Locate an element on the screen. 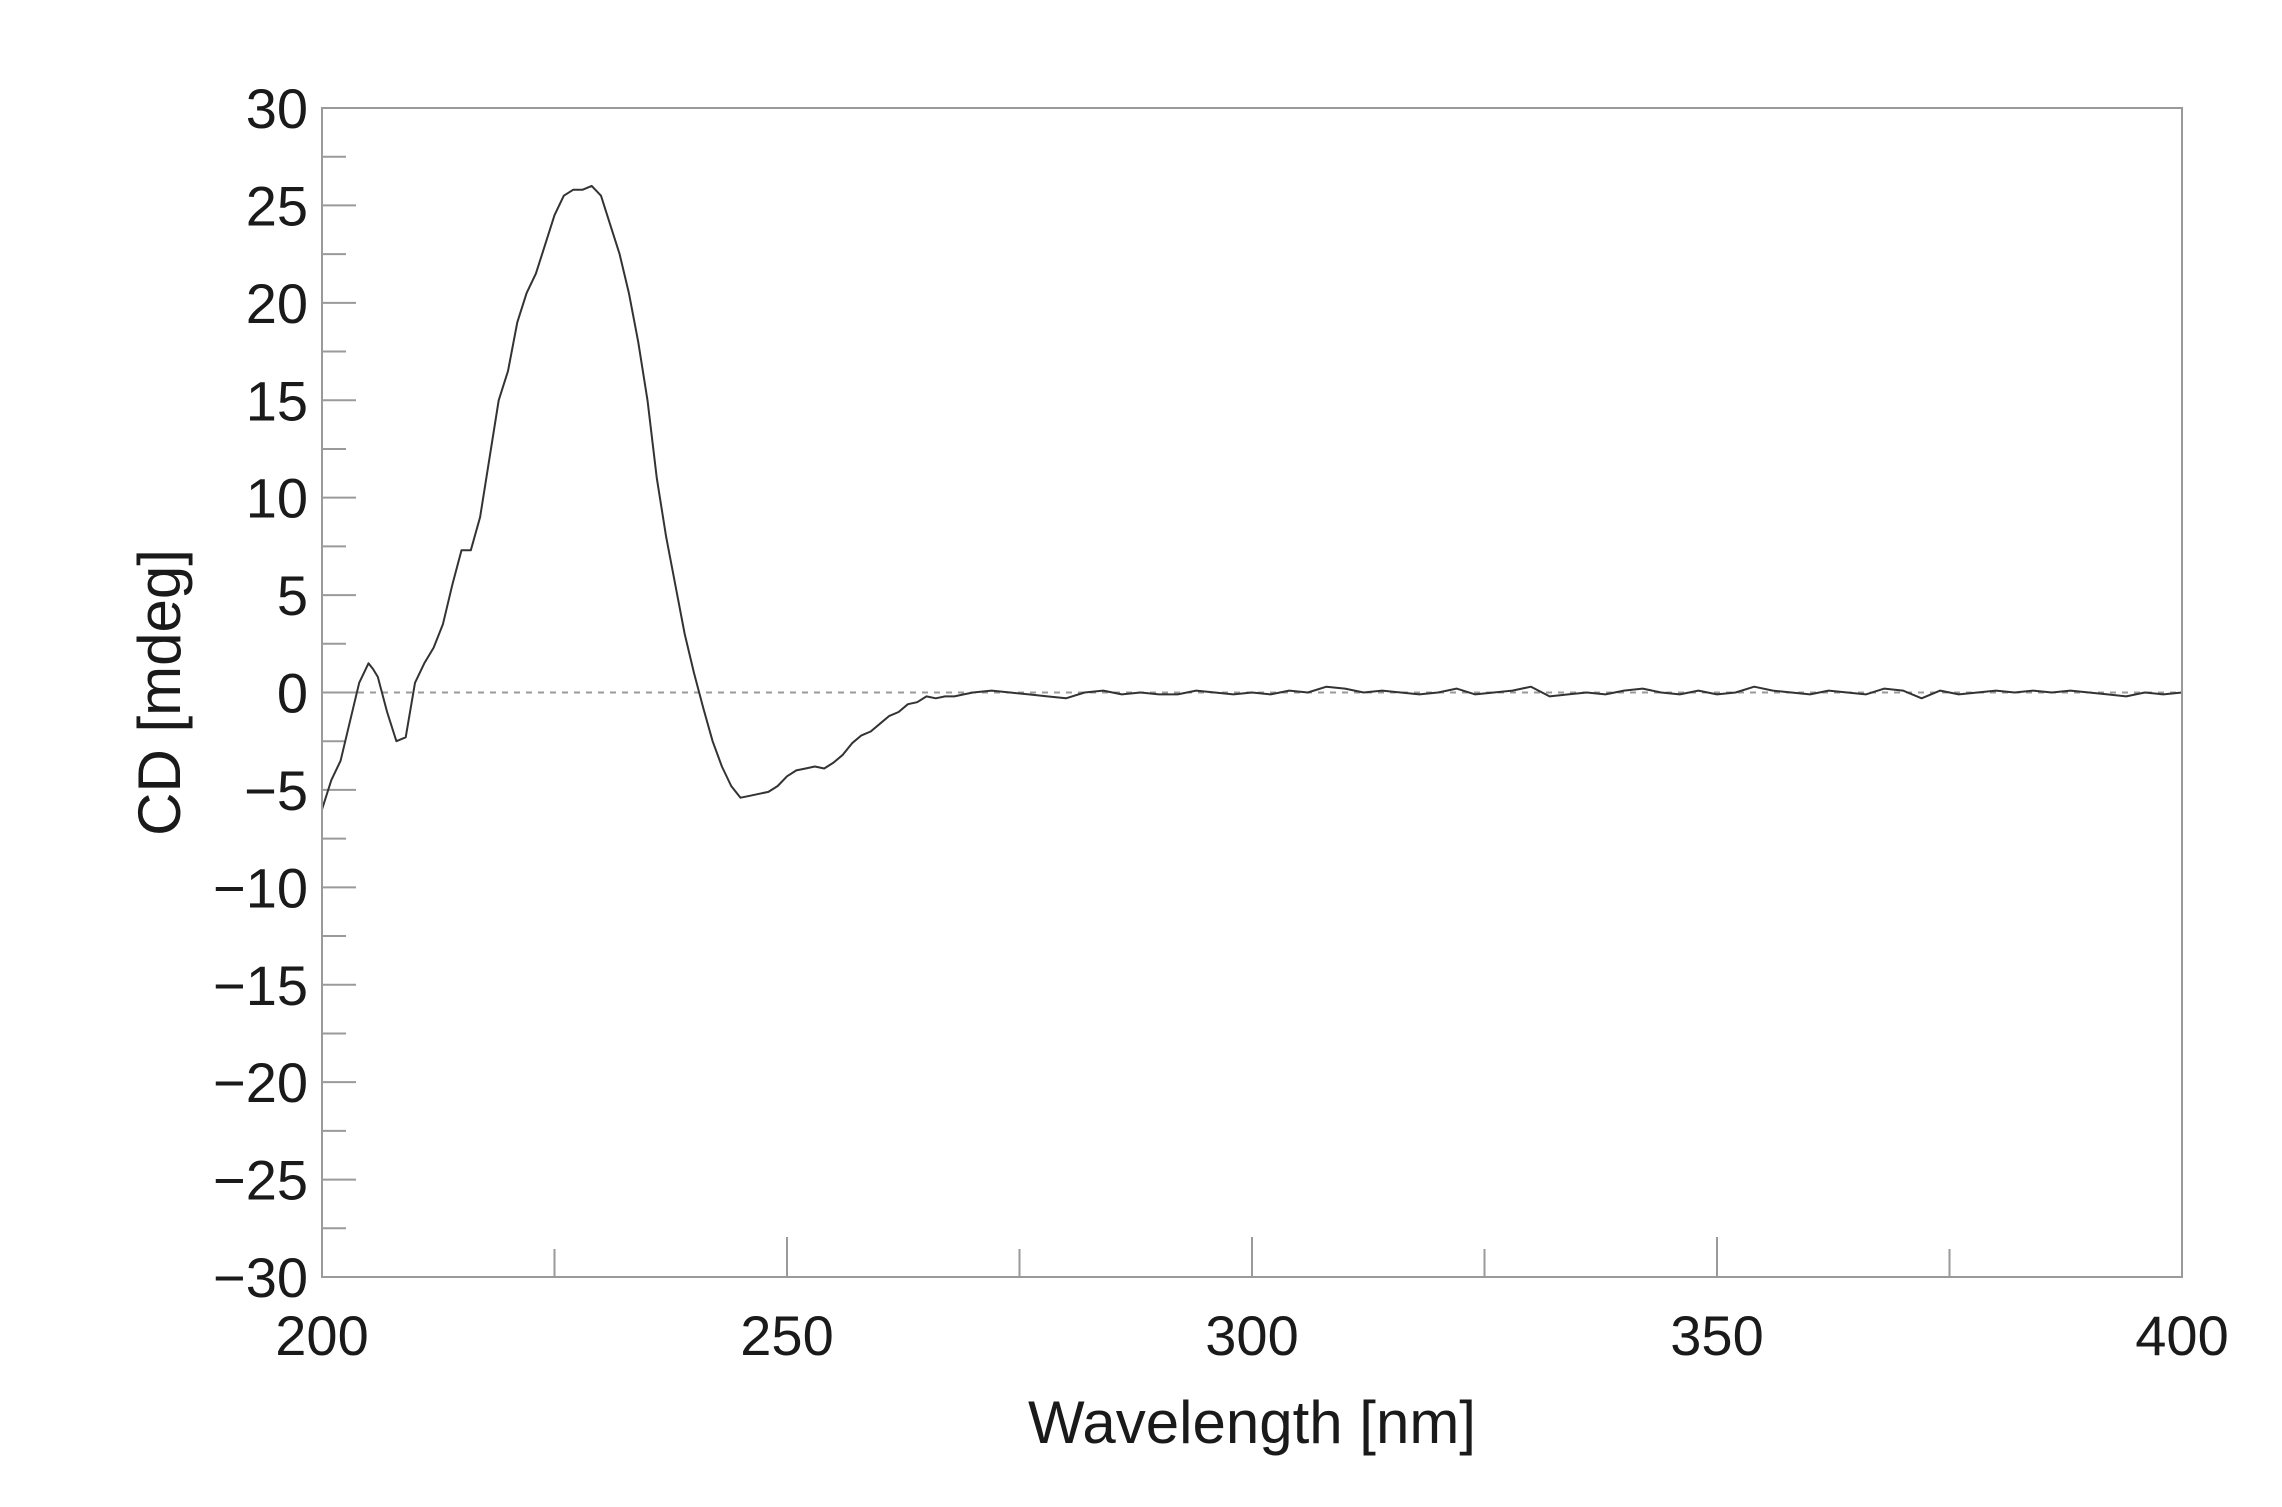  y-tick-label: −15 is located at coordinates (260, 985).